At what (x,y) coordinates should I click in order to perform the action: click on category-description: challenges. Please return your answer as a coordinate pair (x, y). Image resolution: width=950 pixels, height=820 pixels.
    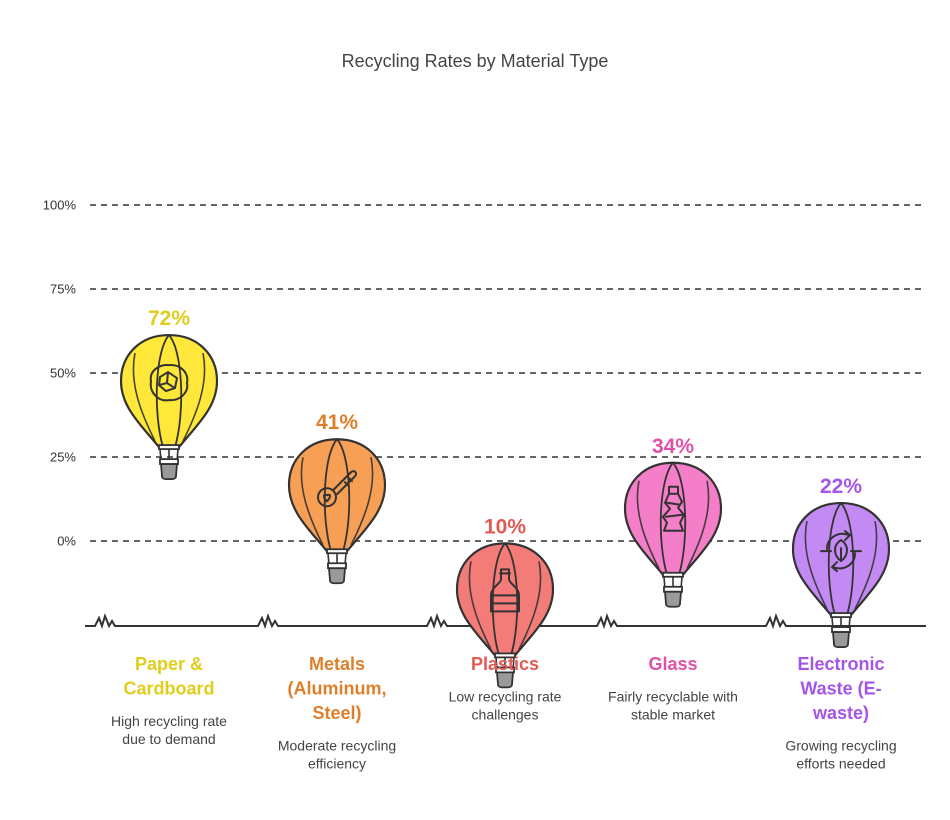
    Looking at the image, I should click on (505, 715).